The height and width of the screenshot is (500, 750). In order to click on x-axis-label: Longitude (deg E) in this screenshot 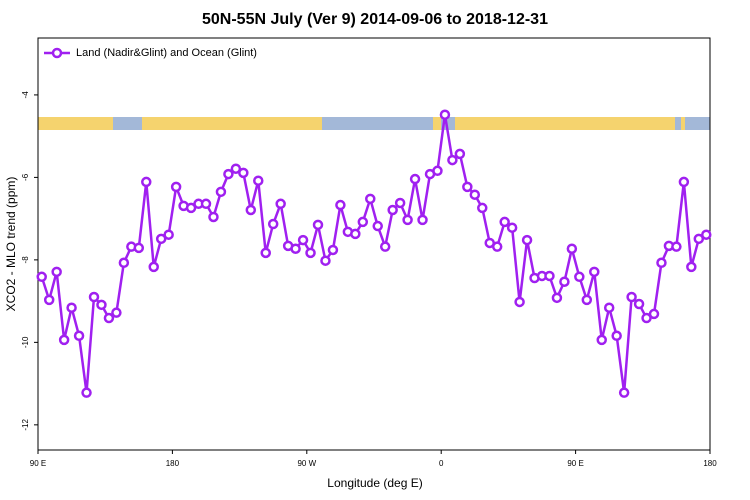, I will do `click(374, 483)`.